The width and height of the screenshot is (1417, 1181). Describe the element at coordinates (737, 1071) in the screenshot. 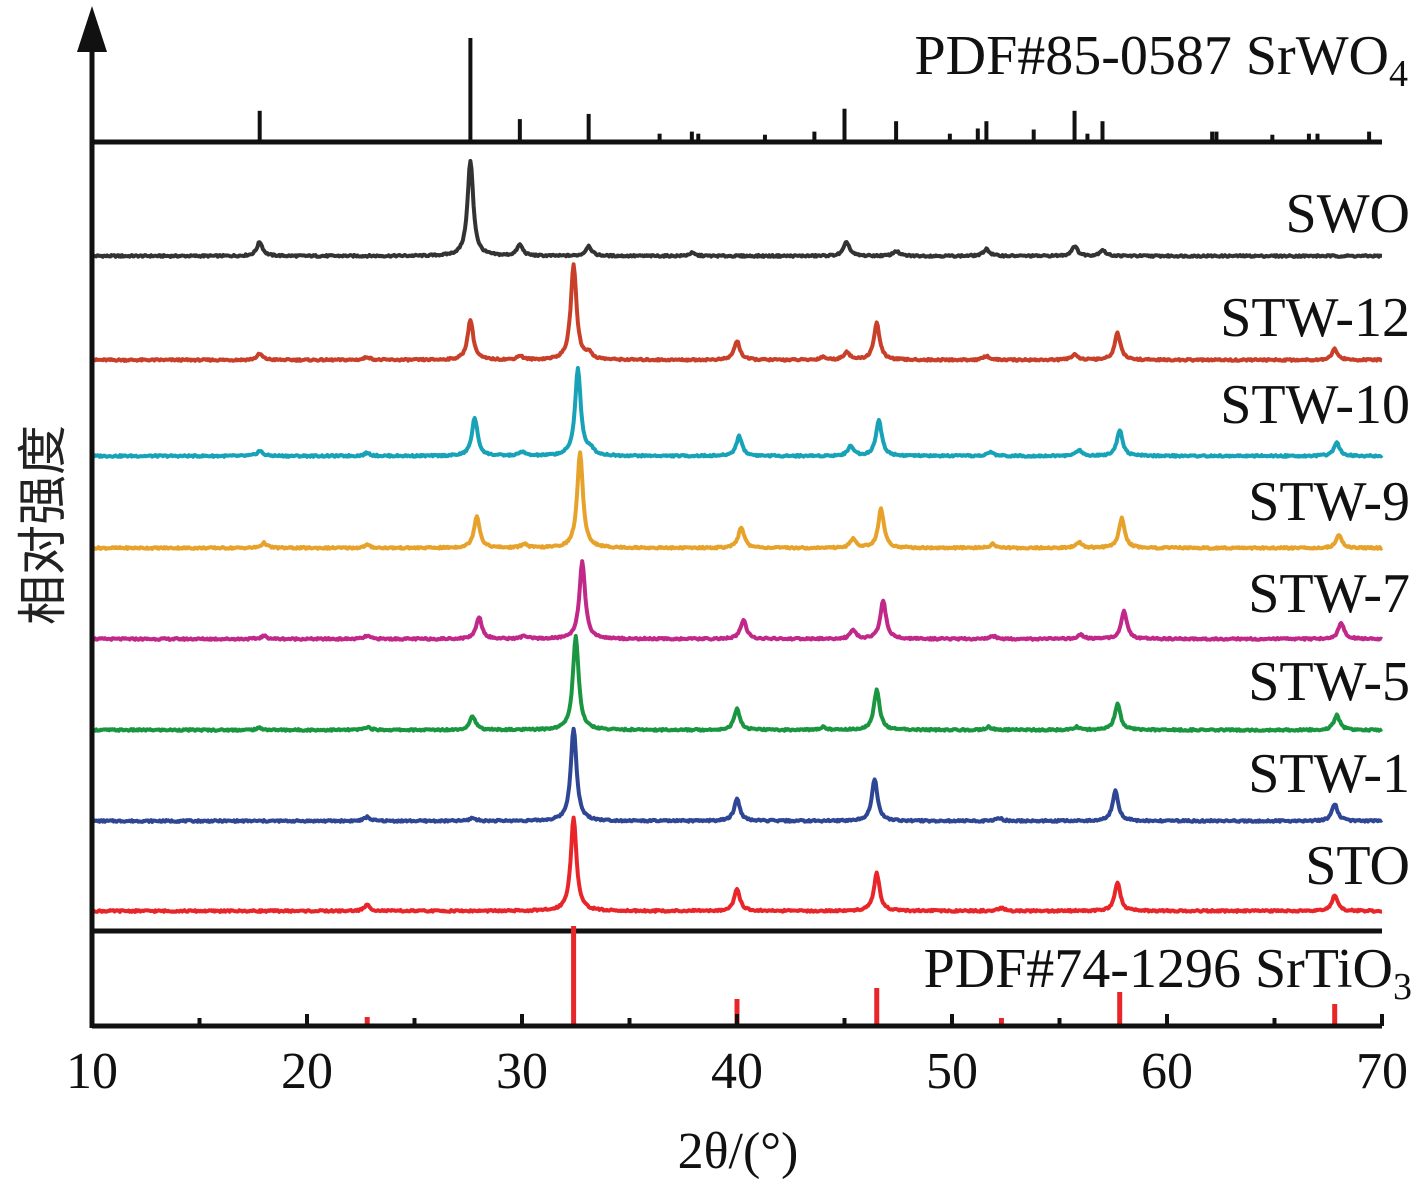

I see `x-tick-label: 40` at that location.